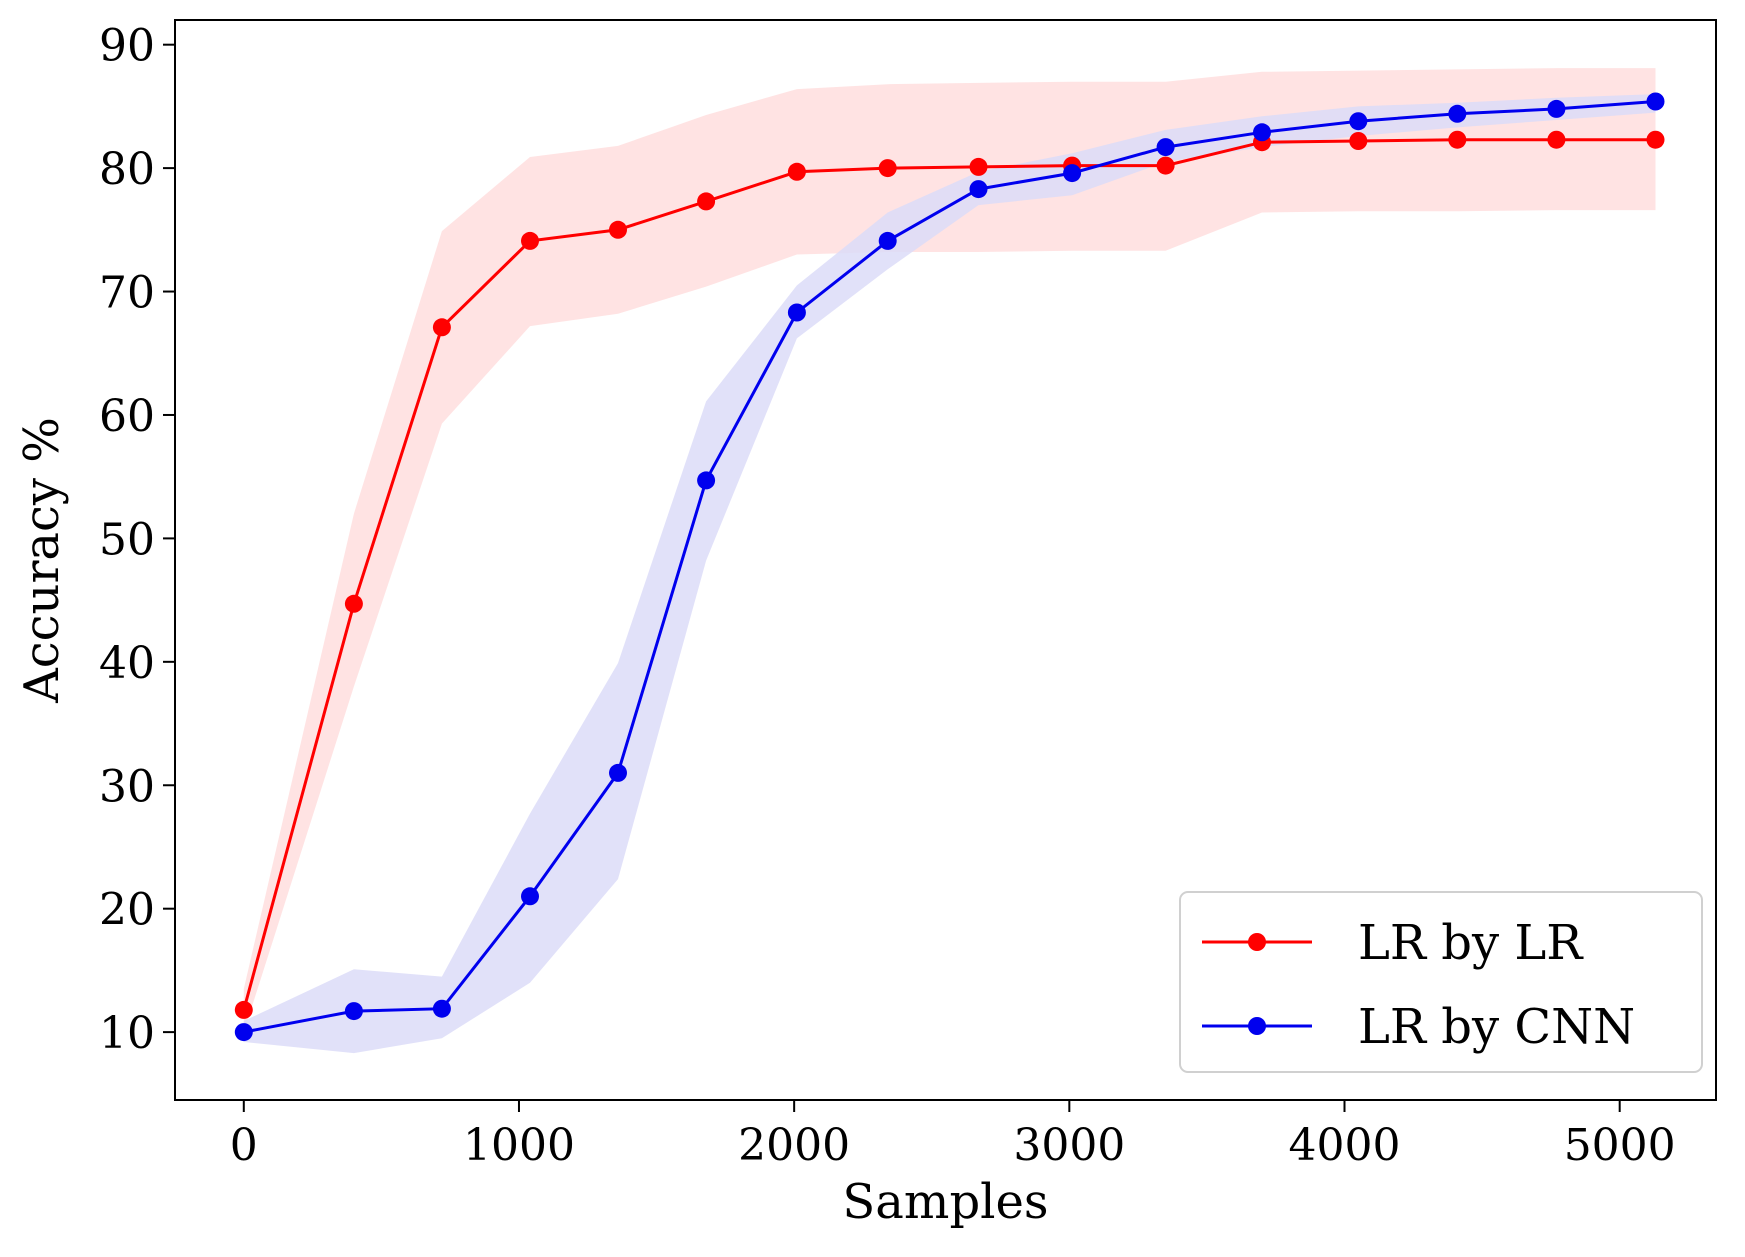  Describe the element at coordinates (945, 1202) in the screenshot. I see `x-axis-label: Samples` at that location.